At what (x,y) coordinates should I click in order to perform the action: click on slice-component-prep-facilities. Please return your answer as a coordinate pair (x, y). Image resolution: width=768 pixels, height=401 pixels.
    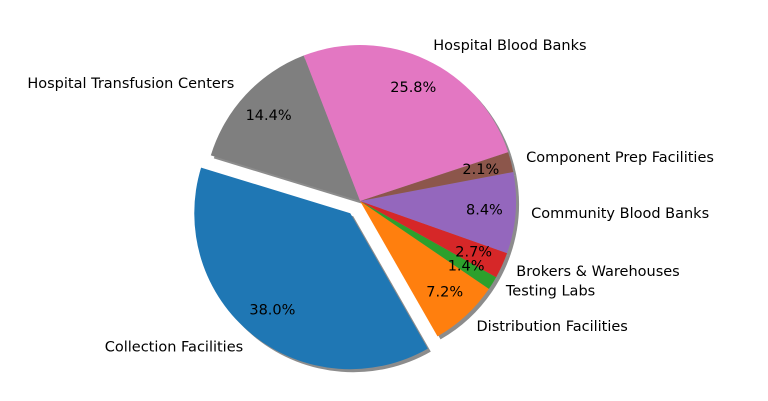
    Looking at the image, I should click on (437, 176).